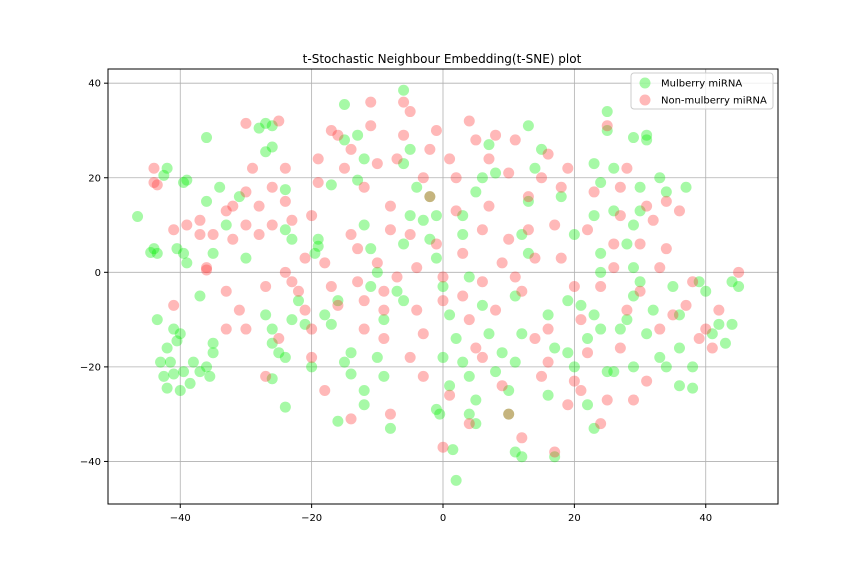 The height and width of the screenshot is (576, 864). What do you see at coordinates (90, 462) in the screenshot?
I see `y-tick-label: −40` at bounding box center [90, 462].